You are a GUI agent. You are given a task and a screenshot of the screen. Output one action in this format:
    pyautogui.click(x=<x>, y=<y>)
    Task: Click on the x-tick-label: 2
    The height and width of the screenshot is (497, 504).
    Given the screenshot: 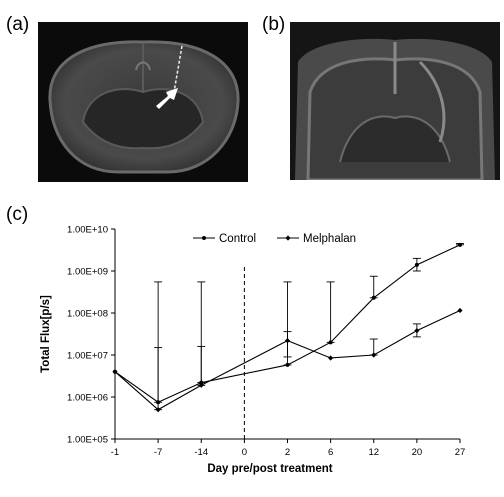 What is the action you would take?
    pyautogui.click(x=287, y=452)
    